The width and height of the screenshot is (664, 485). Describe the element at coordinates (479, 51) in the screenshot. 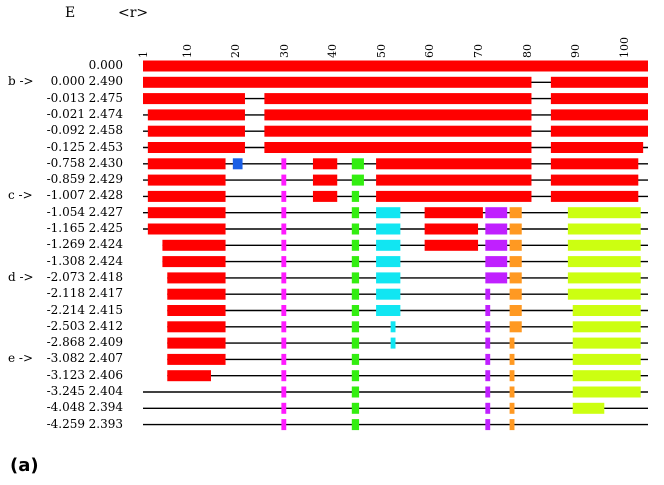

I see `axis-tick-label: 70` at that location.